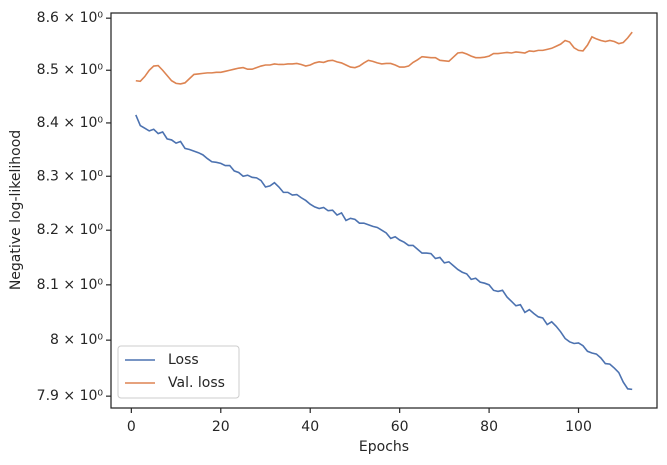 The width and height of the screenshot is (667, 465). What do you see at coordinates (70, 123) in the screenshot?
I see `y-tick-label: 8.4 × 10⁰` at bounding box center [70, 123].